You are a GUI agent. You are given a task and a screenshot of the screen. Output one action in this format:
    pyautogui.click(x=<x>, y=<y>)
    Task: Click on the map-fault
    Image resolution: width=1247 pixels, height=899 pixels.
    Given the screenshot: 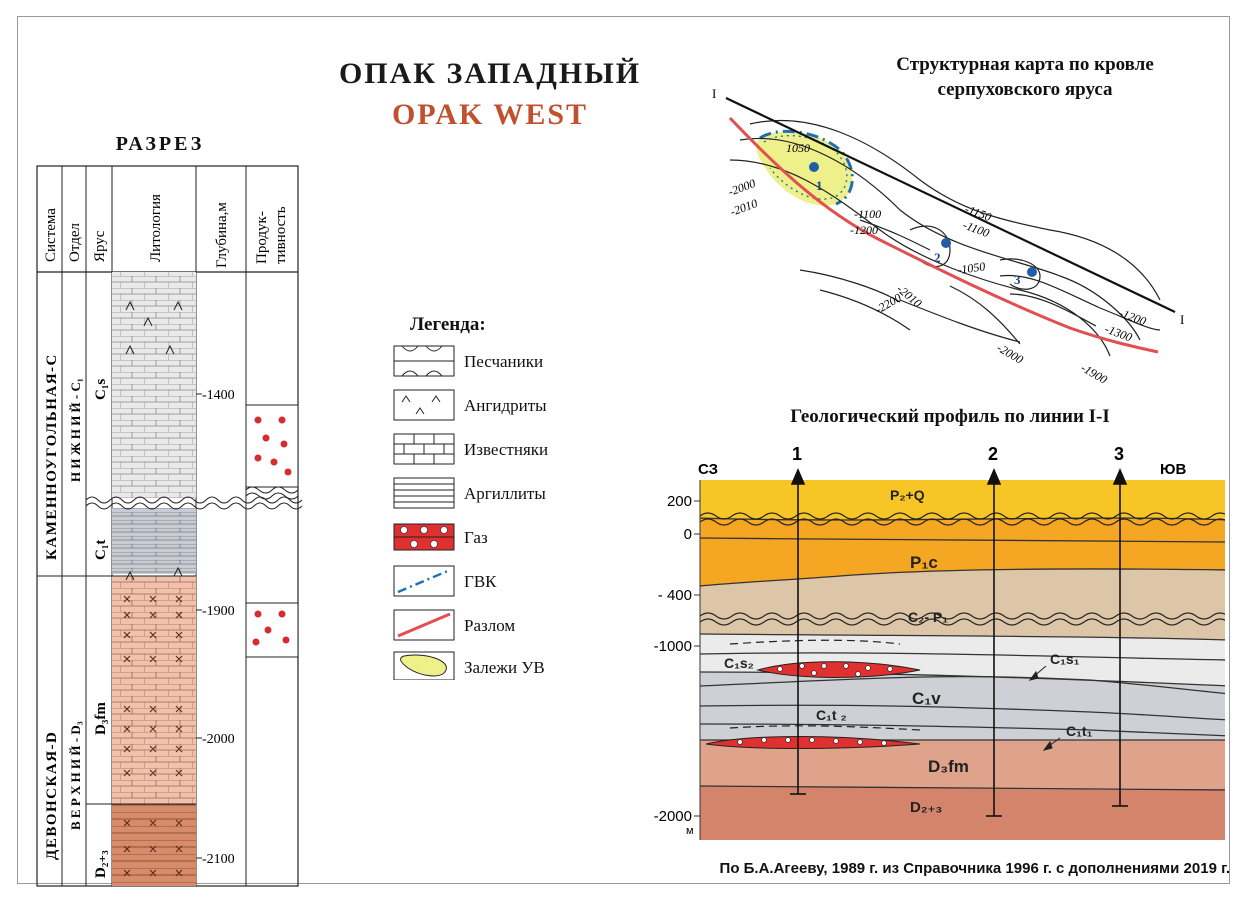 What is the action you would take?
    pyautogui.click(x=943, y=235)
    